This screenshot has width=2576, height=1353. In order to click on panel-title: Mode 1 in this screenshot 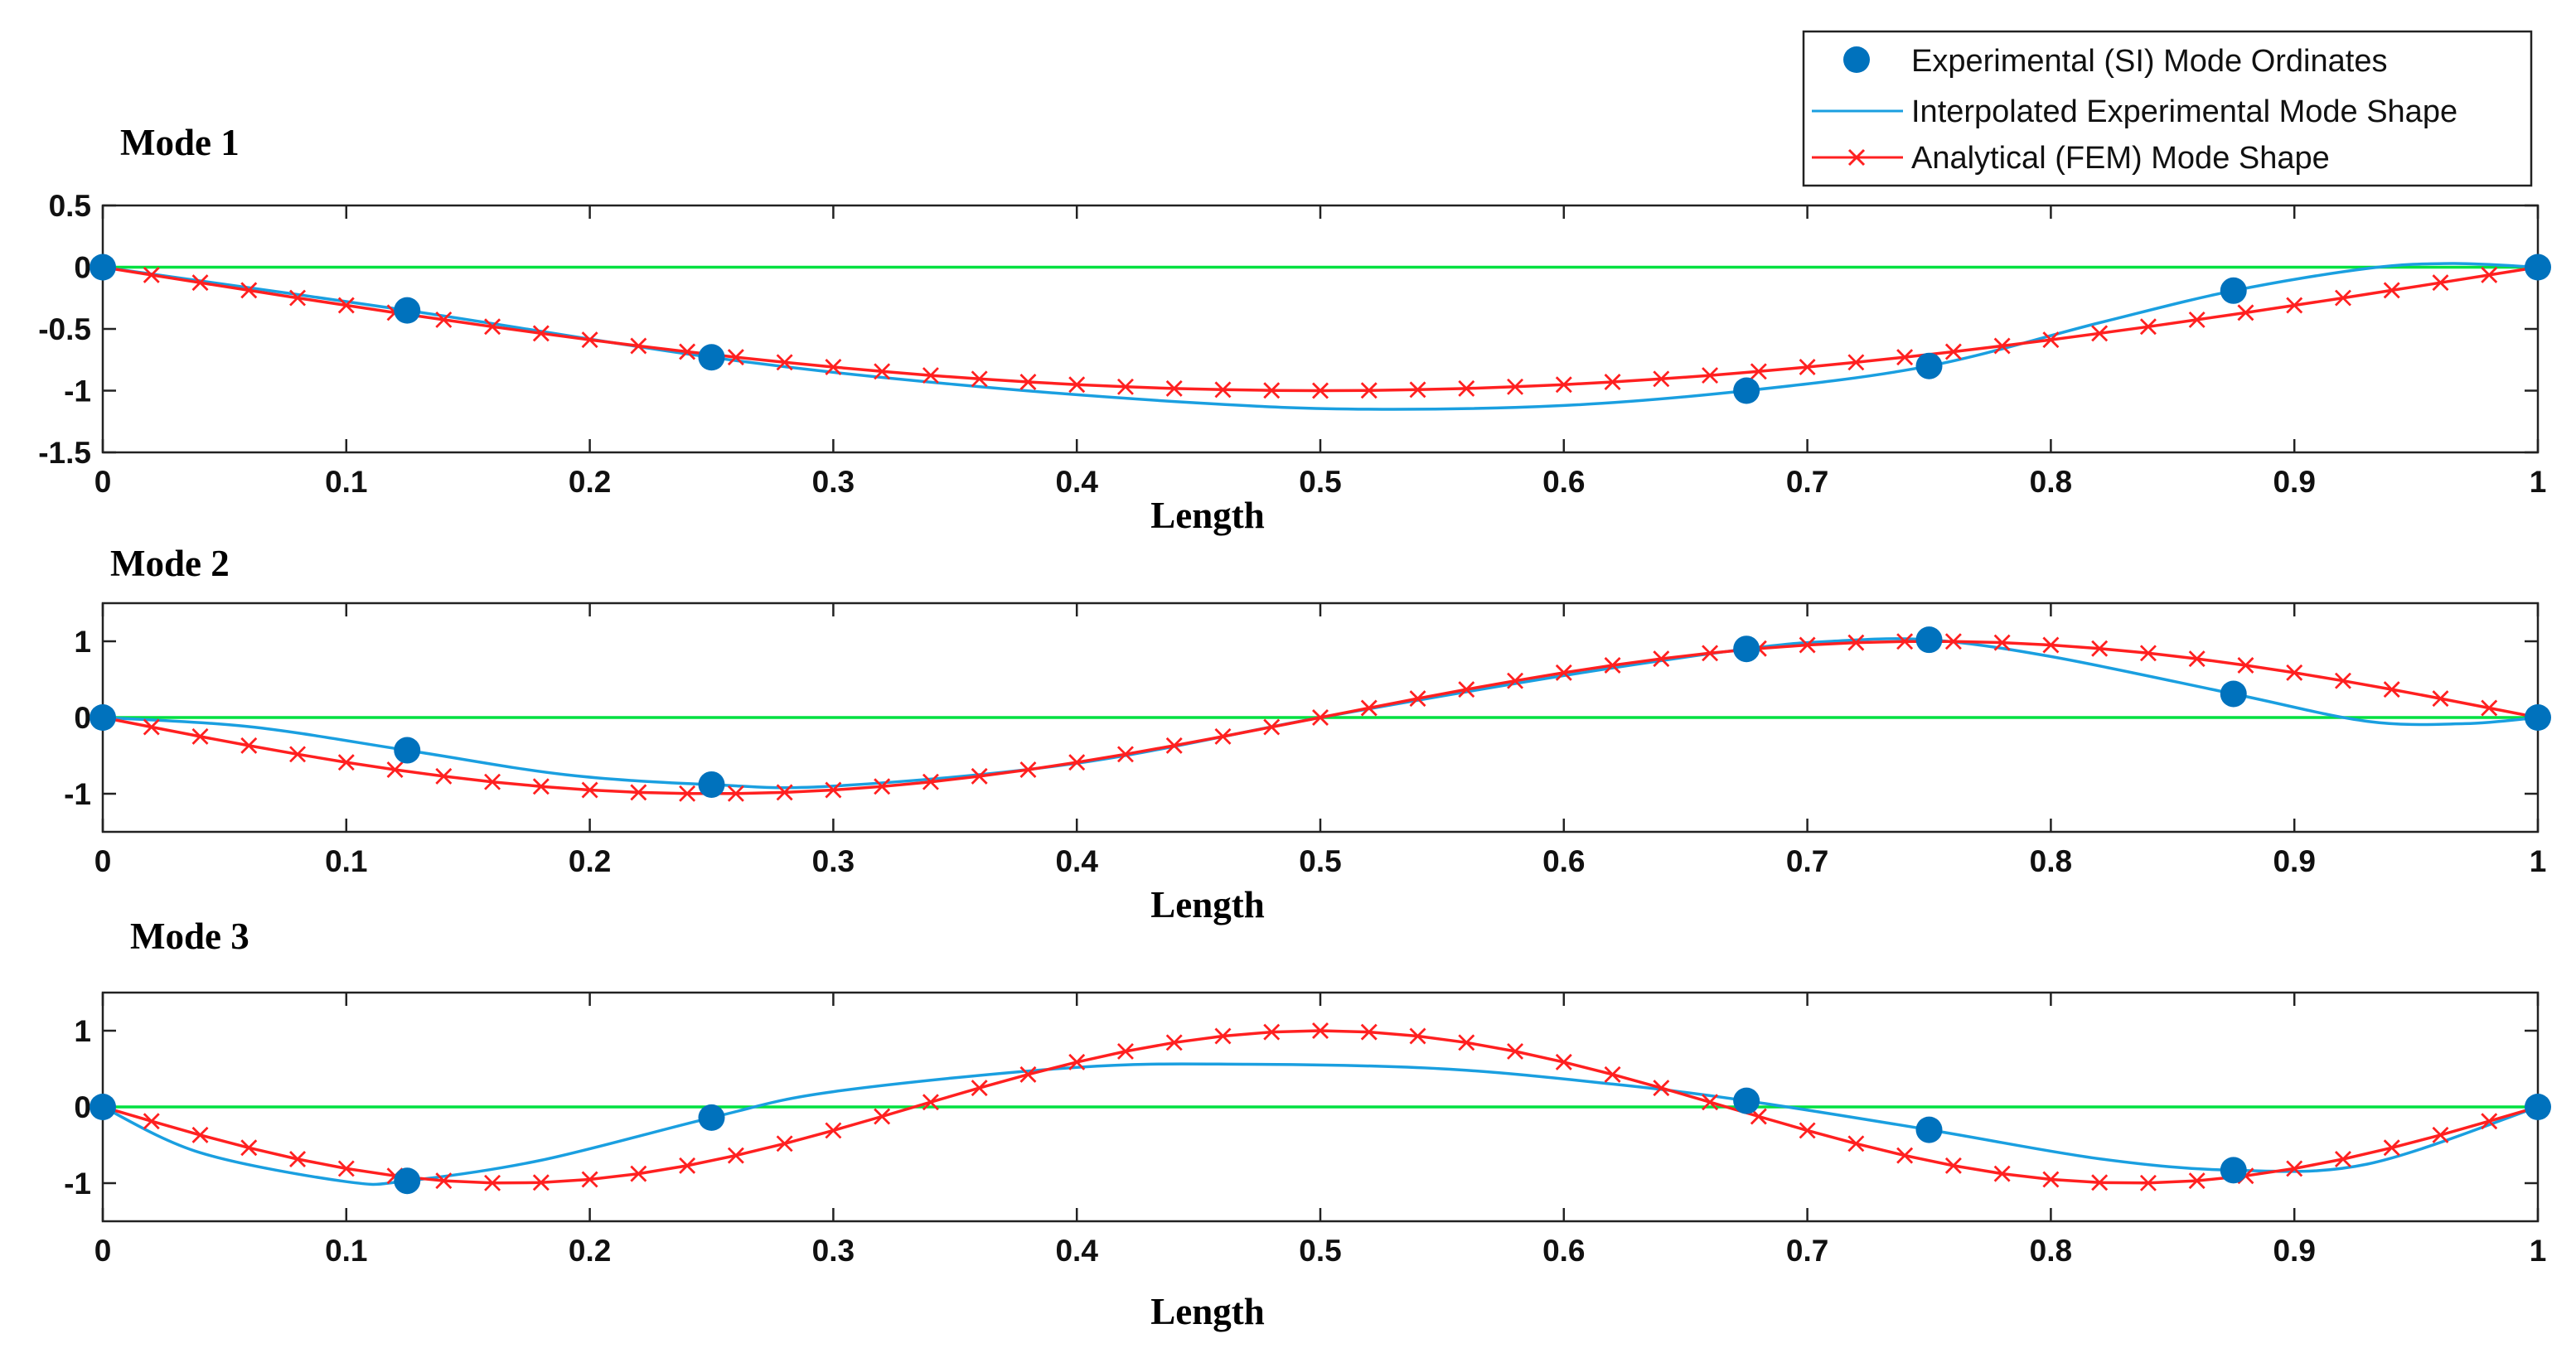, I will do `click(180, 142)`.